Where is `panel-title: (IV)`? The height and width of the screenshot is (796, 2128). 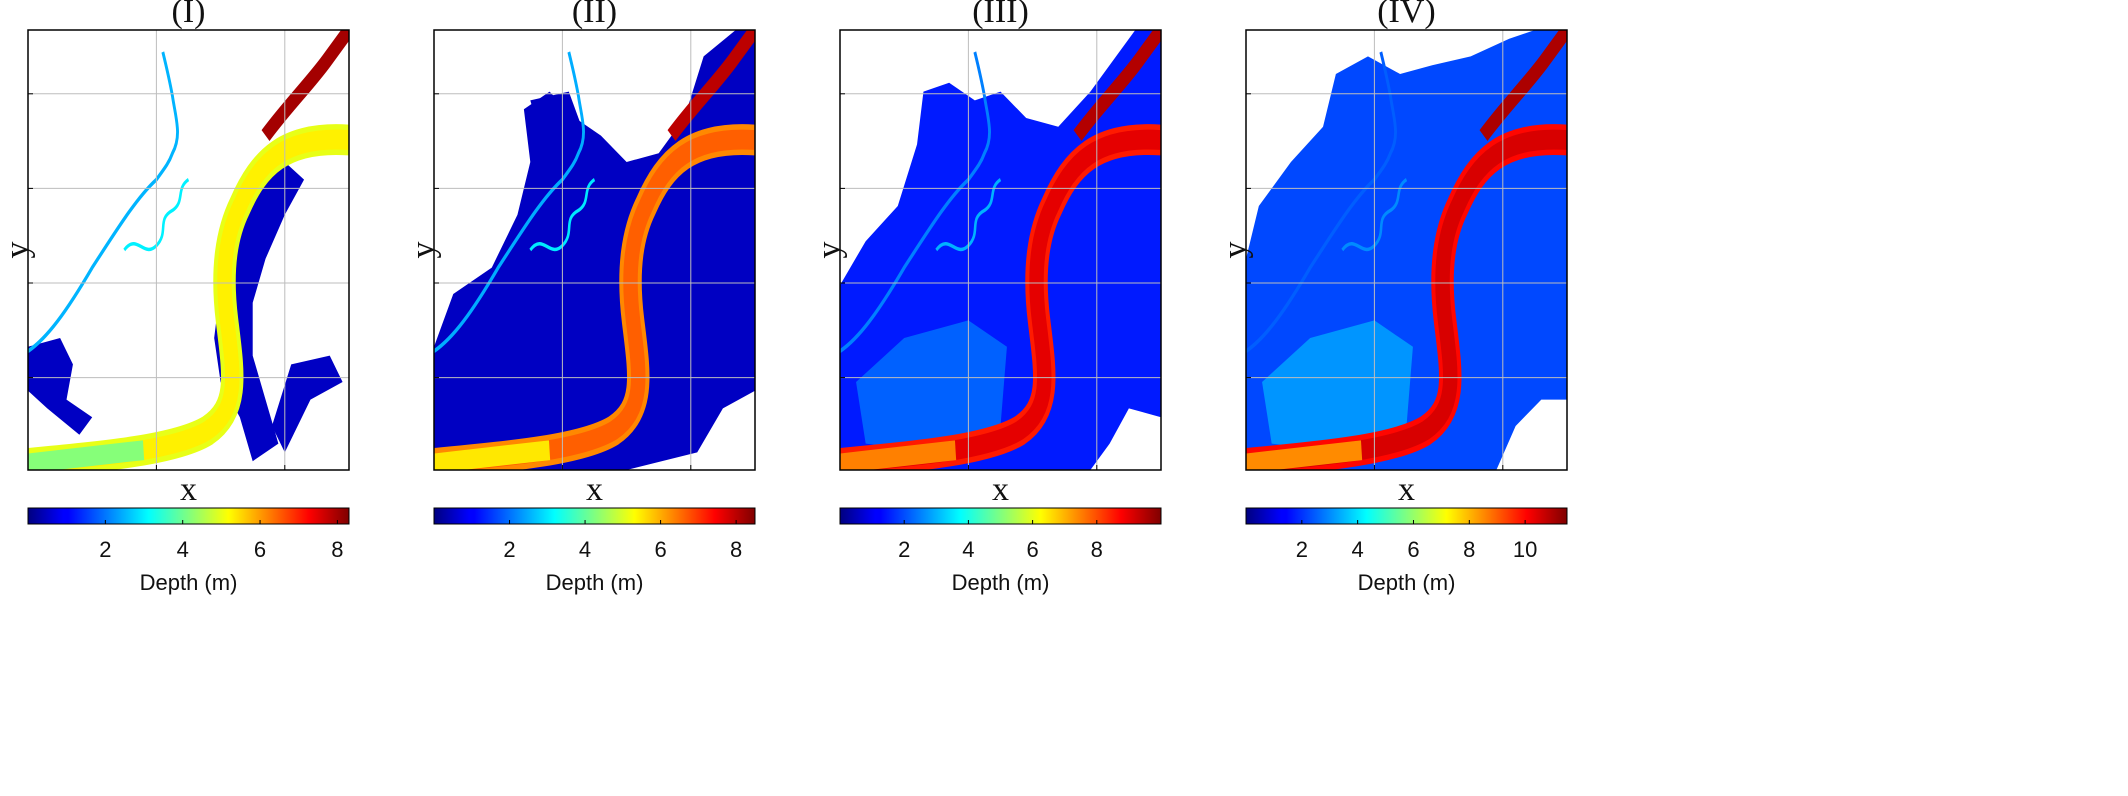 panel-title: (IV) is located at coordinates (1406, 15).